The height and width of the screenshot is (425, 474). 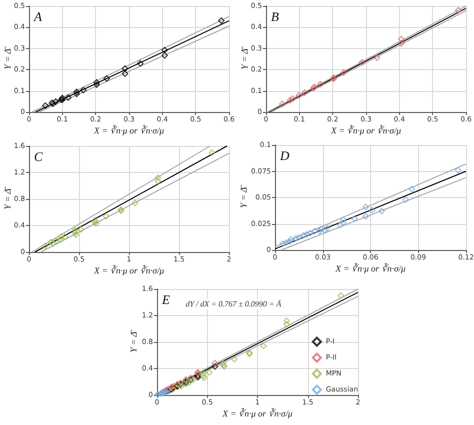 What do you see at coordinates (165, 299) in the screenshot?
I see `chart-title: E` at bounding box center [165, 299].